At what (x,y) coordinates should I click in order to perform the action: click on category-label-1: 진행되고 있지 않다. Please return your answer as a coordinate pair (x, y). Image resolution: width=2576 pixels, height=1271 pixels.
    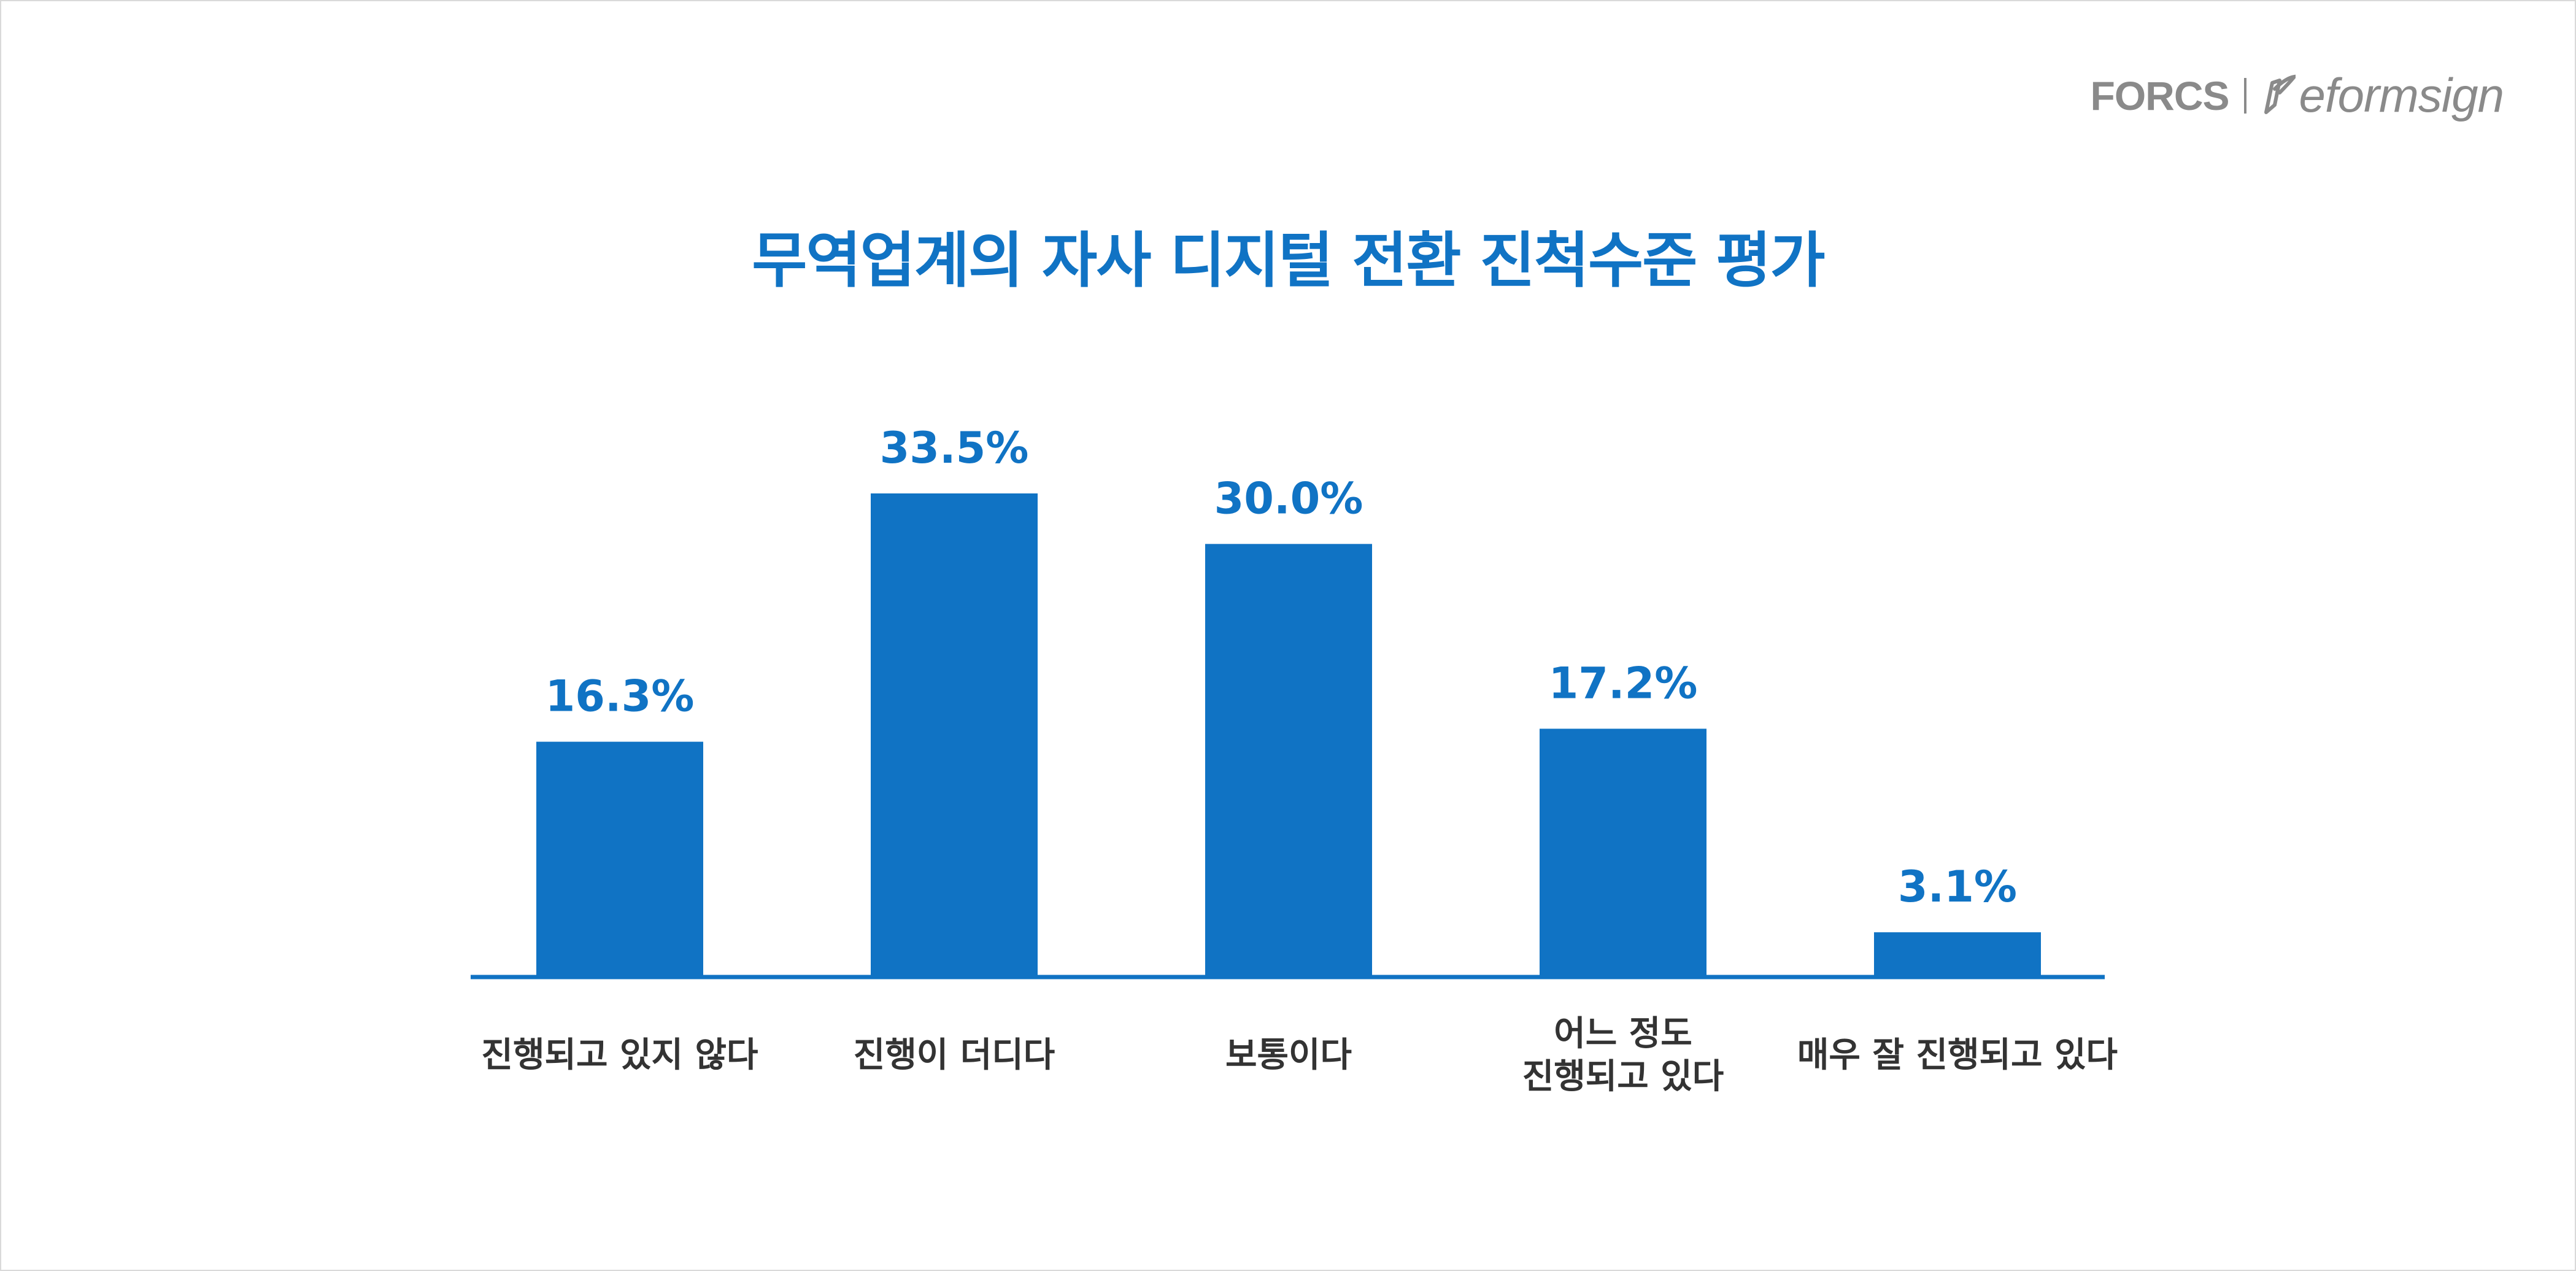
    Looking at the image, I should click on (619, 1055).